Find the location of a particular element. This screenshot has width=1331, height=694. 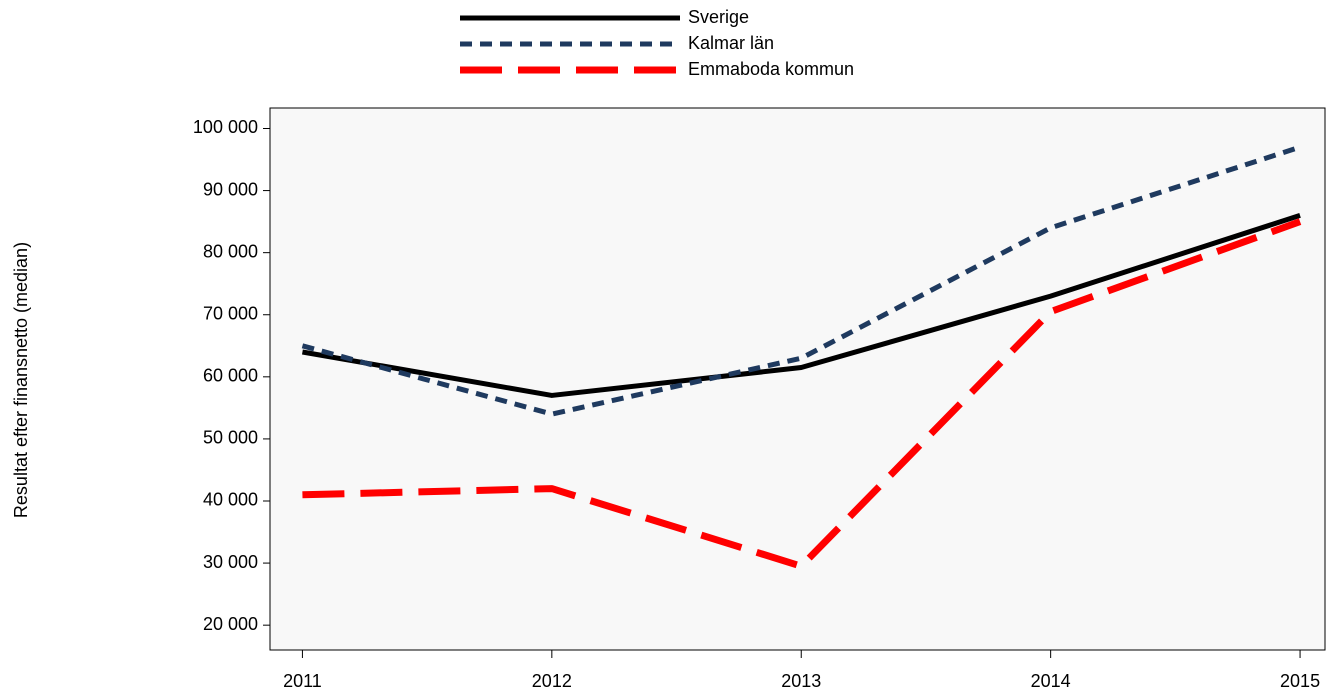

y-tick-label: 100 000 is located at coordinates (225, 127).